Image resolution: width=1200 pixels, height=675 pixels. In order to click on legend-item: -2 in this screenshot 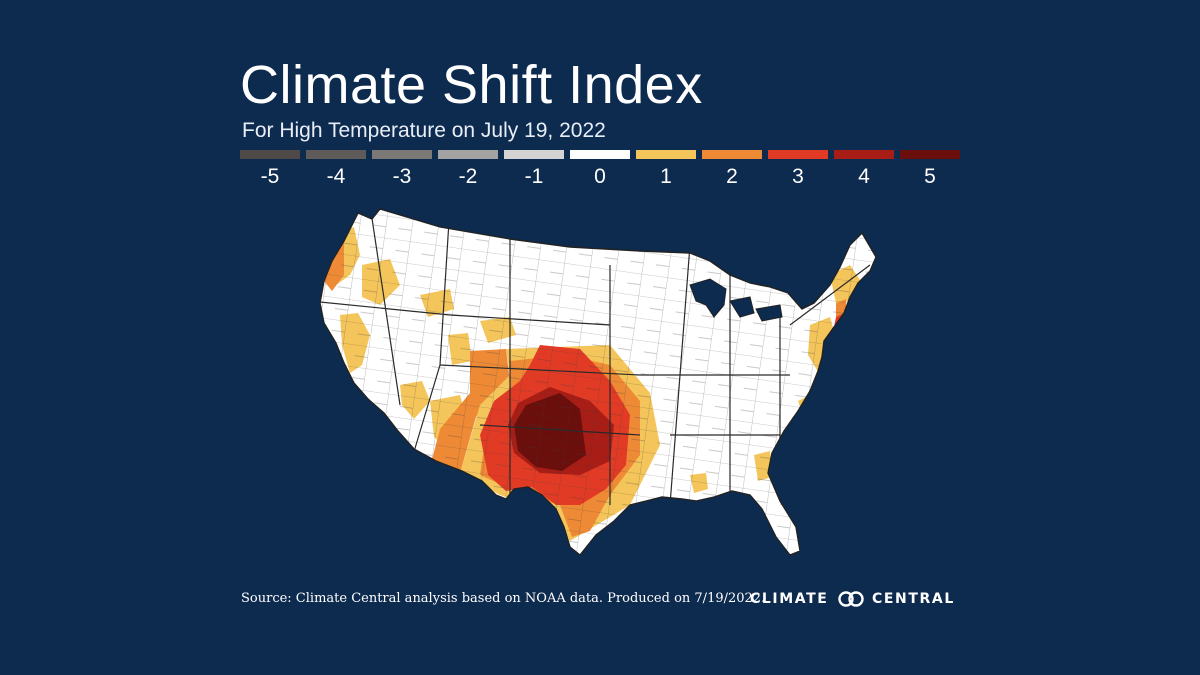, I will do `click(468, 170)`.